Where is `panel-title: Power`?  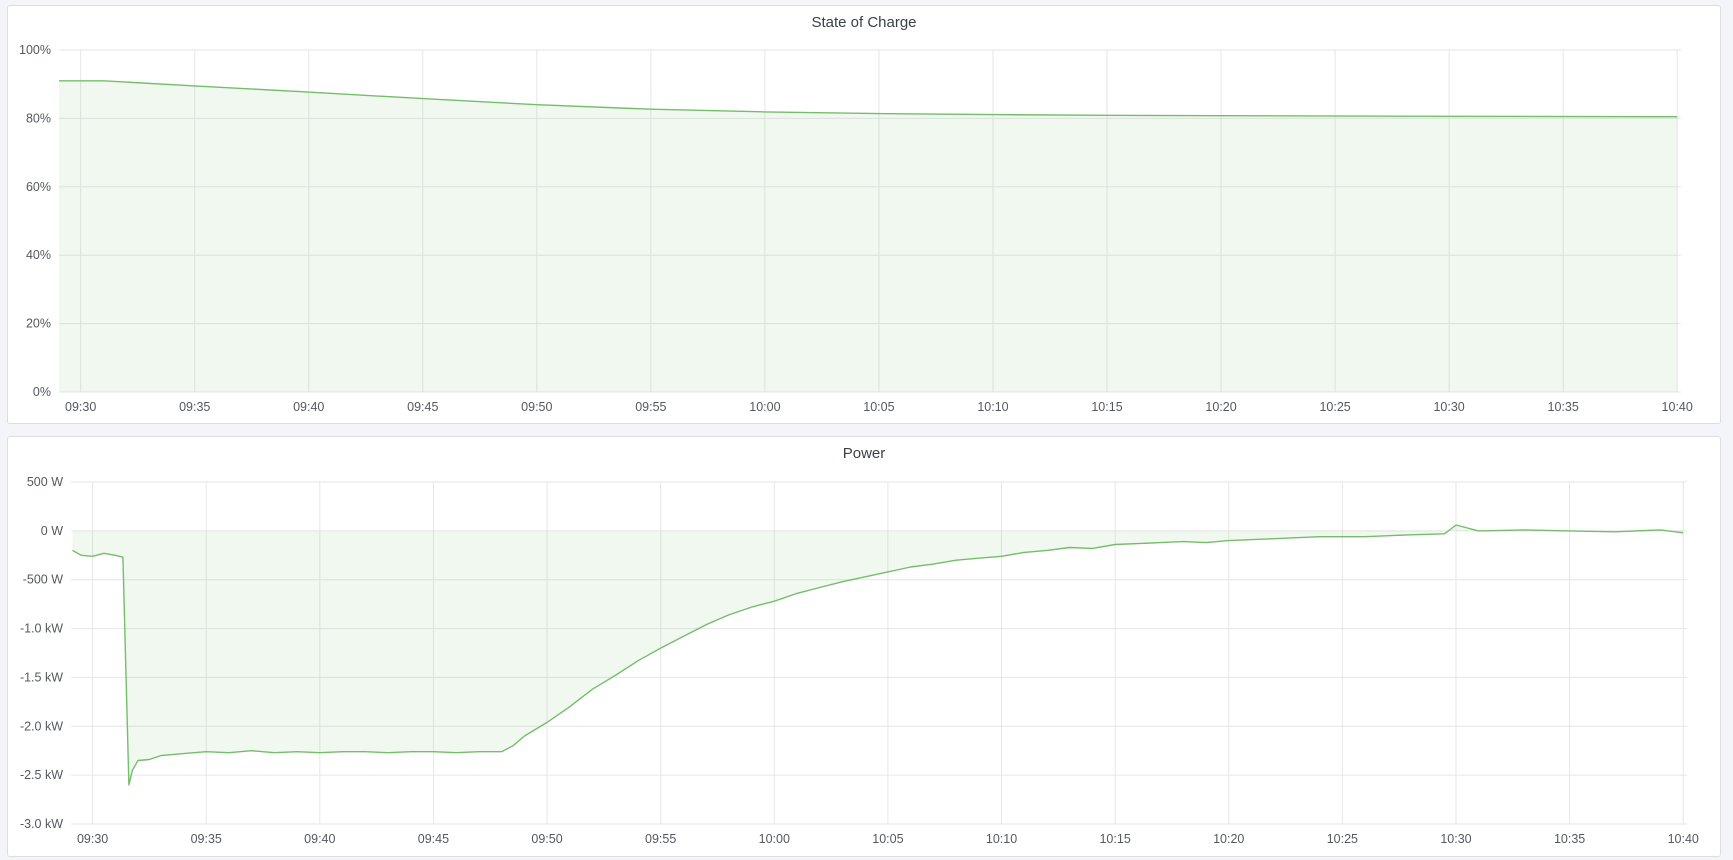 panel-title: Power is located at coordinates (864, 453).